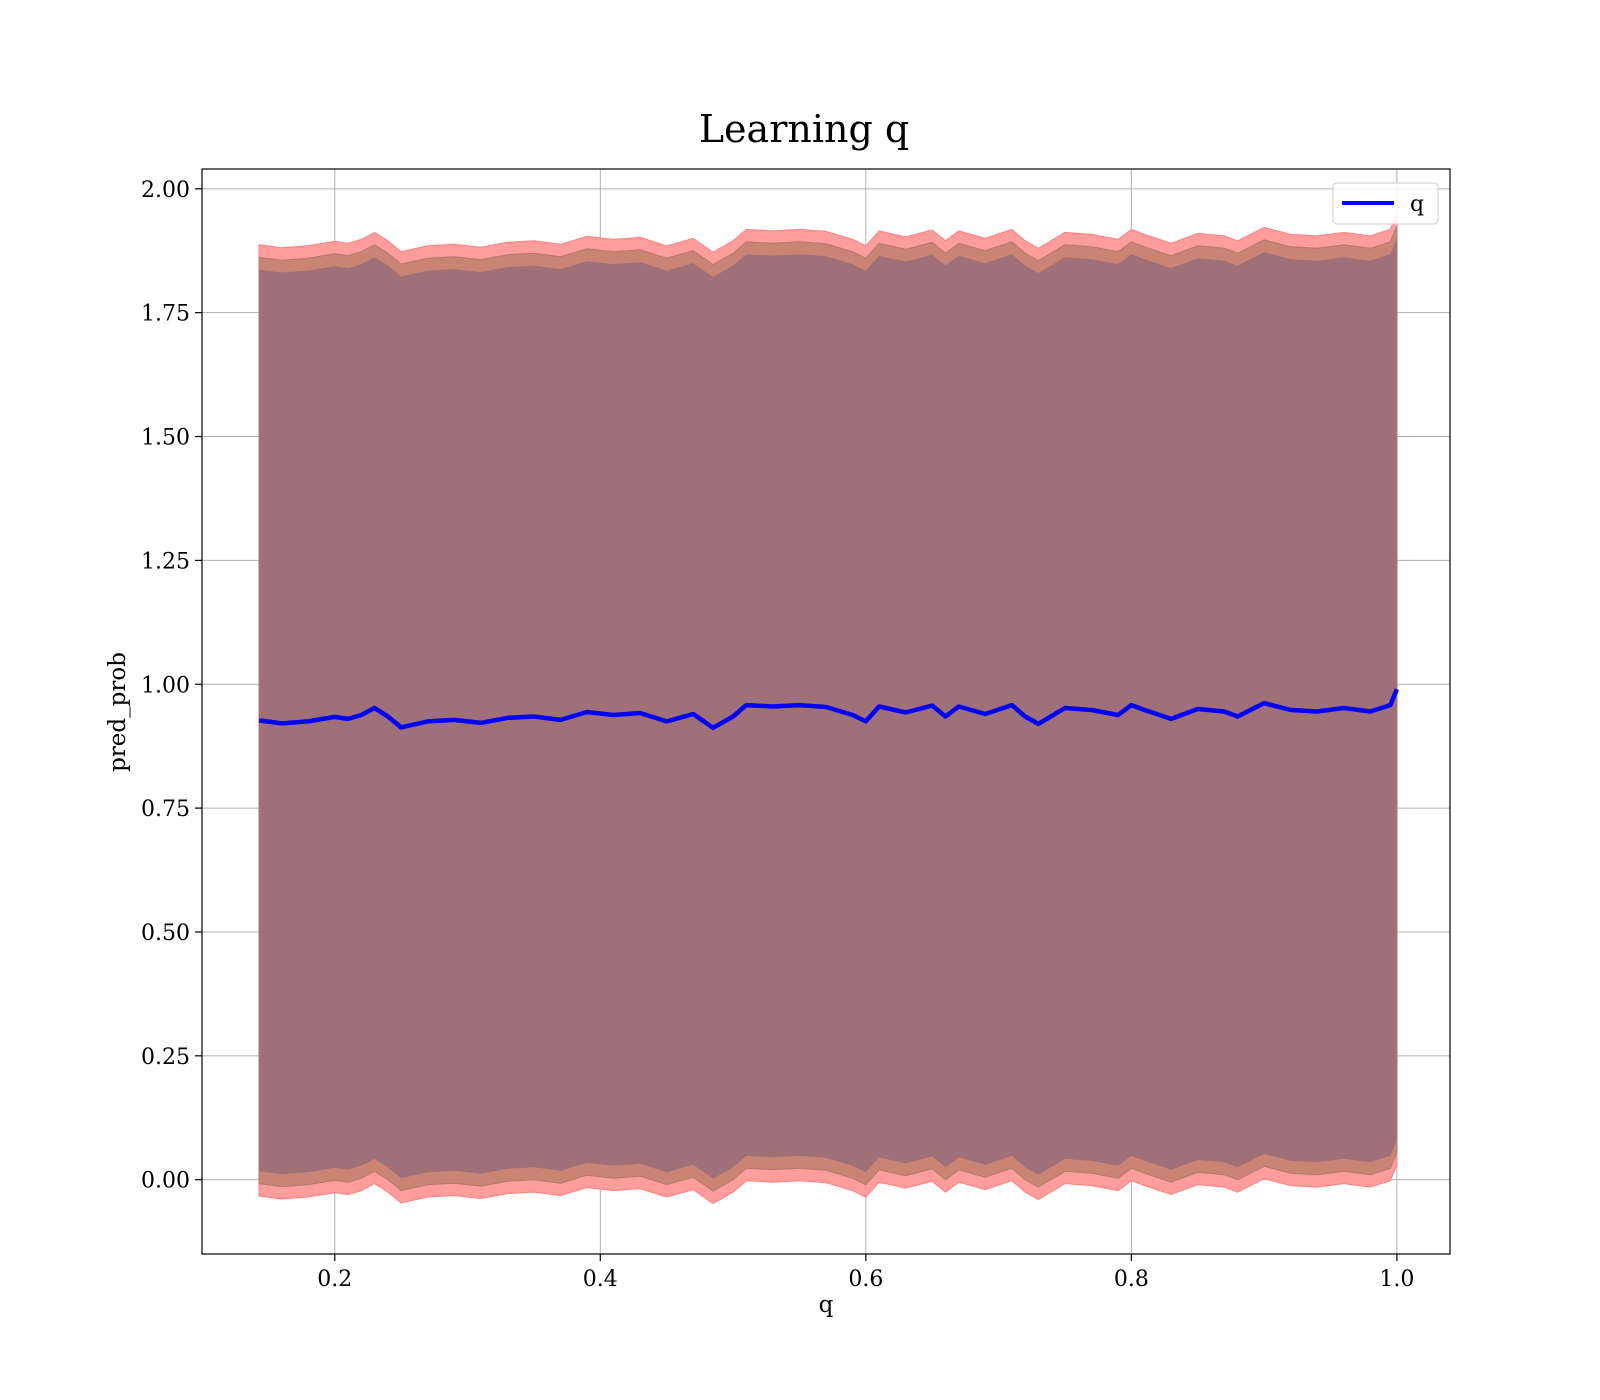  I want to click on y-tick-label-2: 0.50, so click(165, 933).